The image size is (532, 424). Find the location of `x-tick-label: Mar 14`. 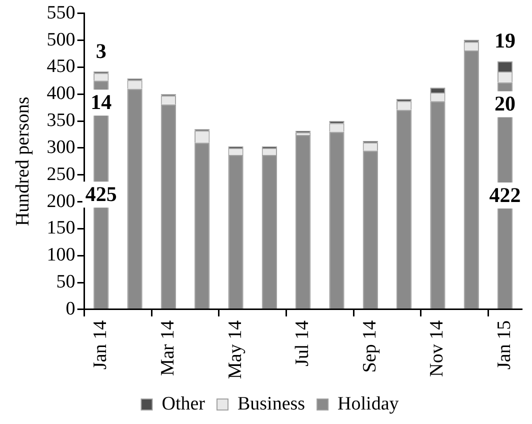

x-tick-label: Mar 14 is located at coordinates (167, 348).